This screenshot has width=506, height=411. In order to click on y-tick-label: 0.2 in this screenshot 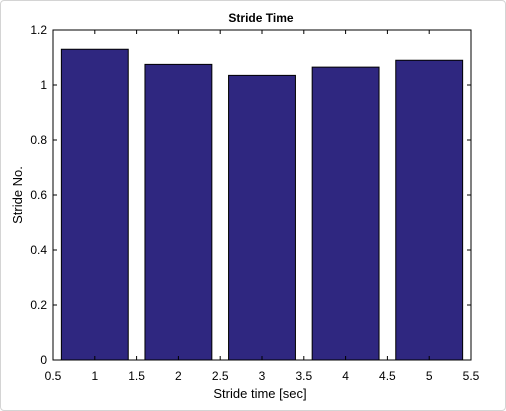, I will do `click(38, 305)`.